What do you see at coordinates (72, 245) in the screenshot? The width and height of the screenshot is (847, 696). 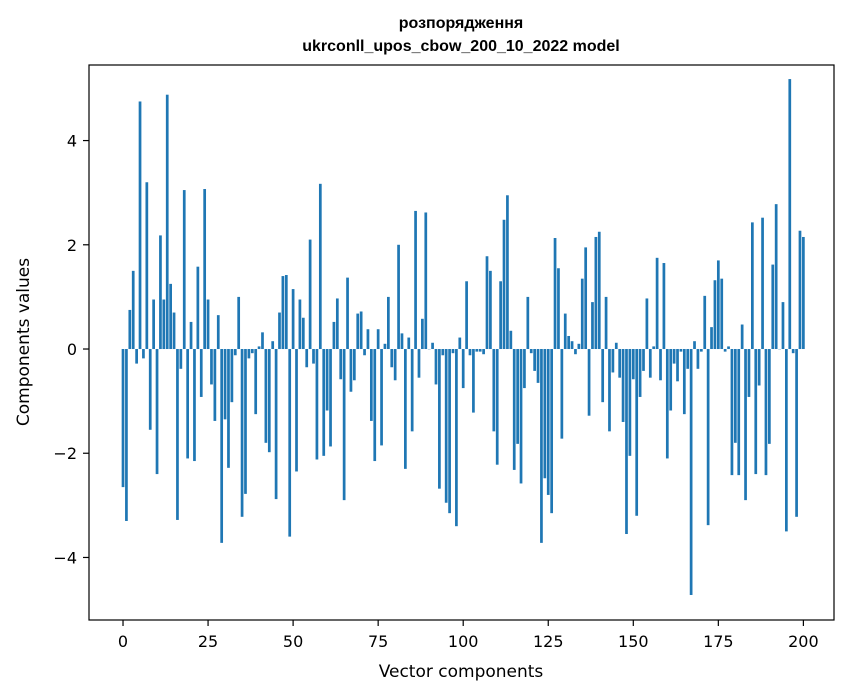 I see `y-tick-label: 2` at bounding box center [72, 245].